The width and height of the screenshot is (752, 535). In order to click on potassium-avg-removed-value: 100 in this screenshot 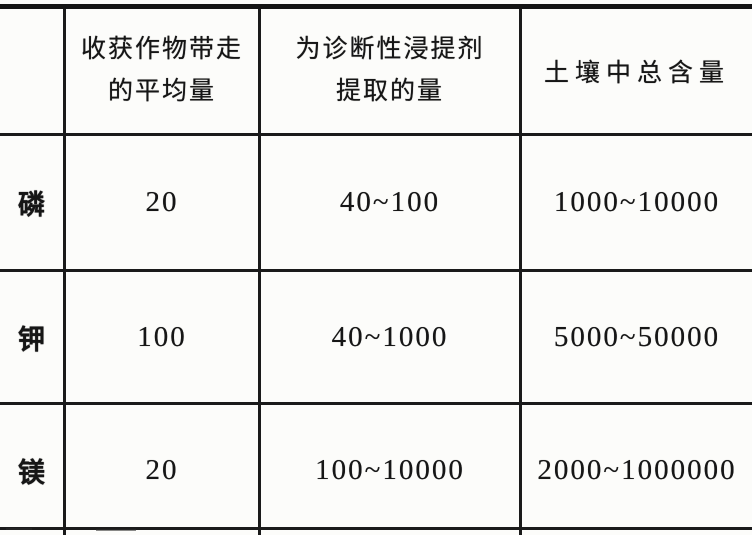, I will do `click(163, 338)`.